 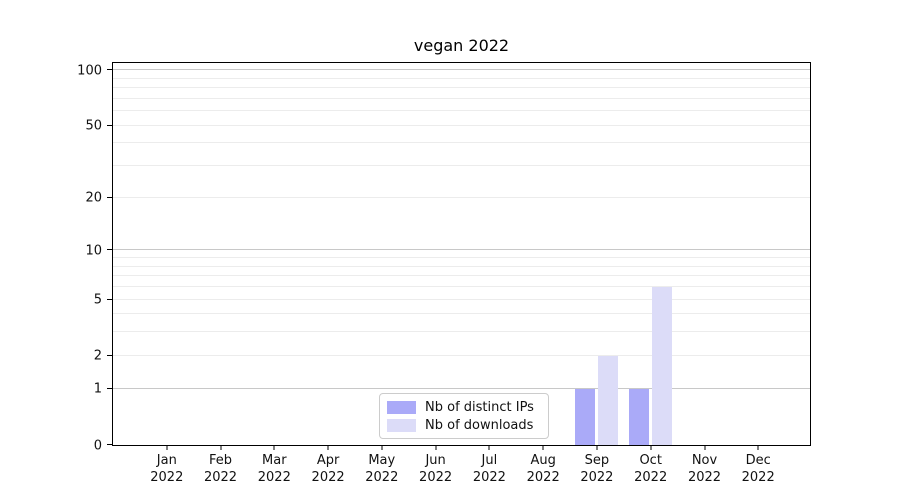 I want to click on x-tick-label: May 2022, so click(x=382, y=469).